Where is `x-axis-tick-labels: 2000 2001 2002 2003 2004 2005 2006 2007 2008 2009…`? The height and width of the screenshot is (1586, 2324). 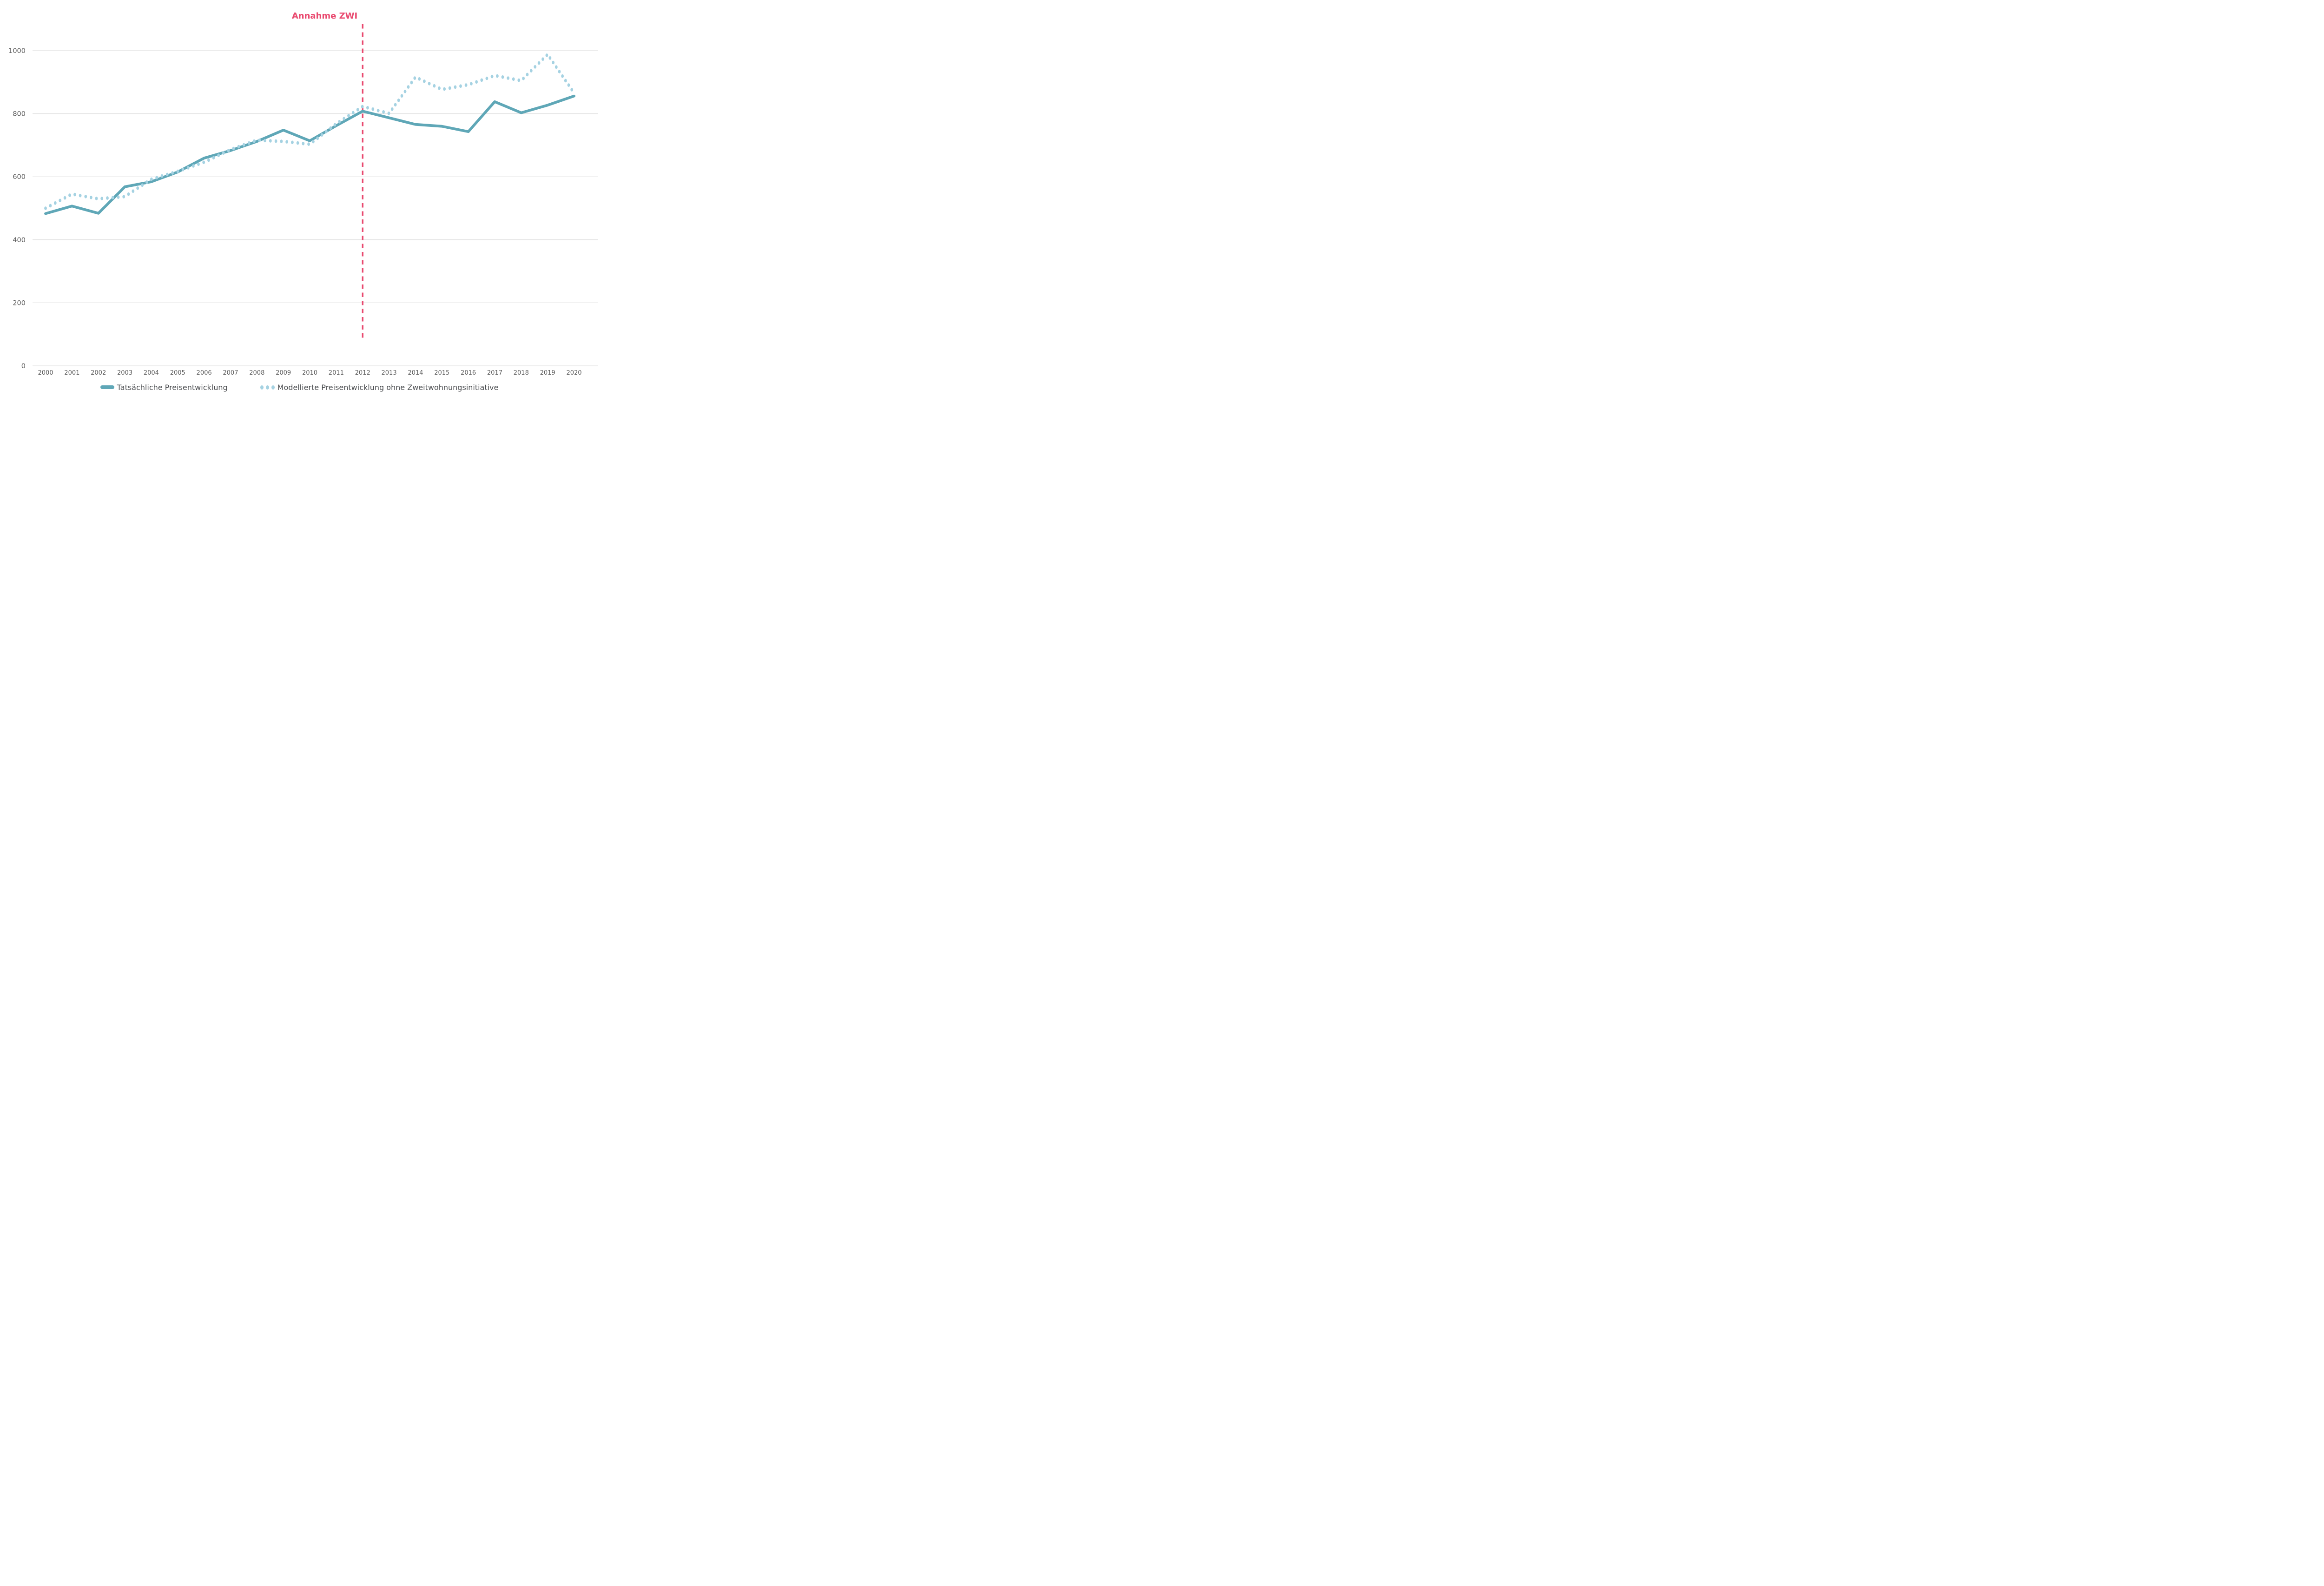 x-axis-tick-labels: 2000 2001 2002 2003 2004 2005 2006 2007 2008 2009… is located at coordinates (309, 373).